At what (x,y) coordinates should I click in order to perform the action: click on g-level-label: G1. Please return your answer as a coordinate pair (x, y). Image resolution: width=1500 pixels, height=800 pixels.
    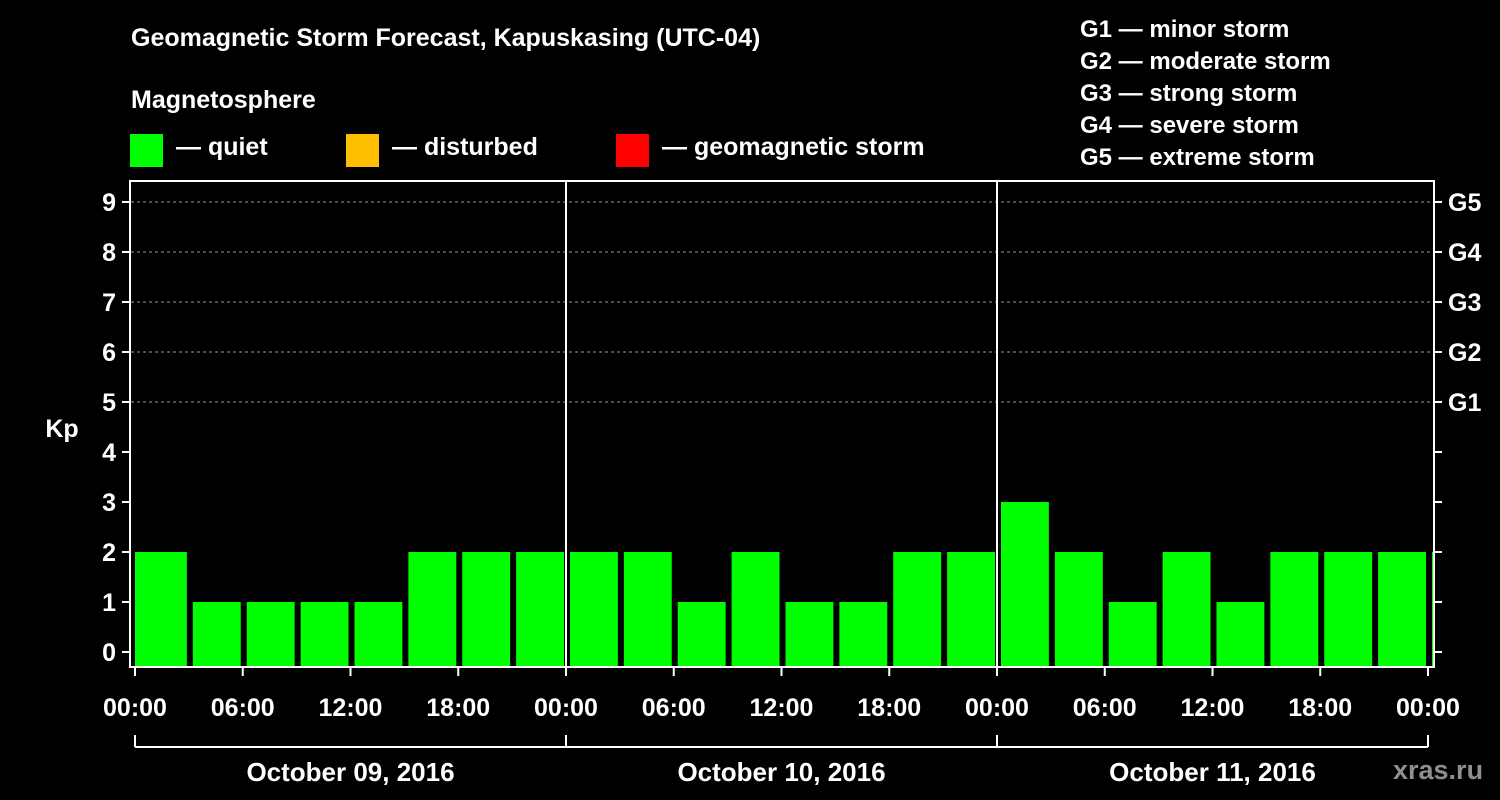
    Looking at the image, I should click on (1464, 403).